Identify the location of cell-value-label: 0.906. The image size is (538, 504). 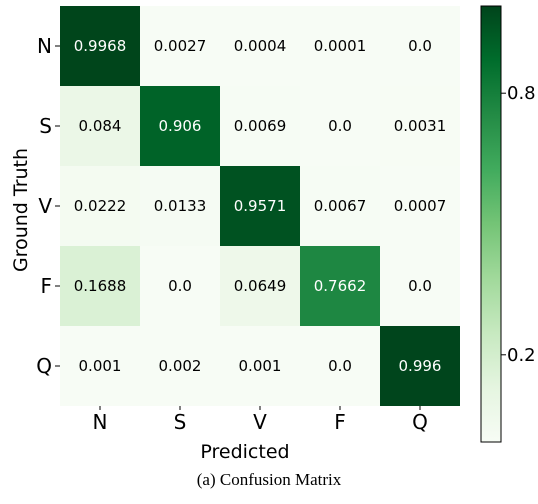
(180, 126).